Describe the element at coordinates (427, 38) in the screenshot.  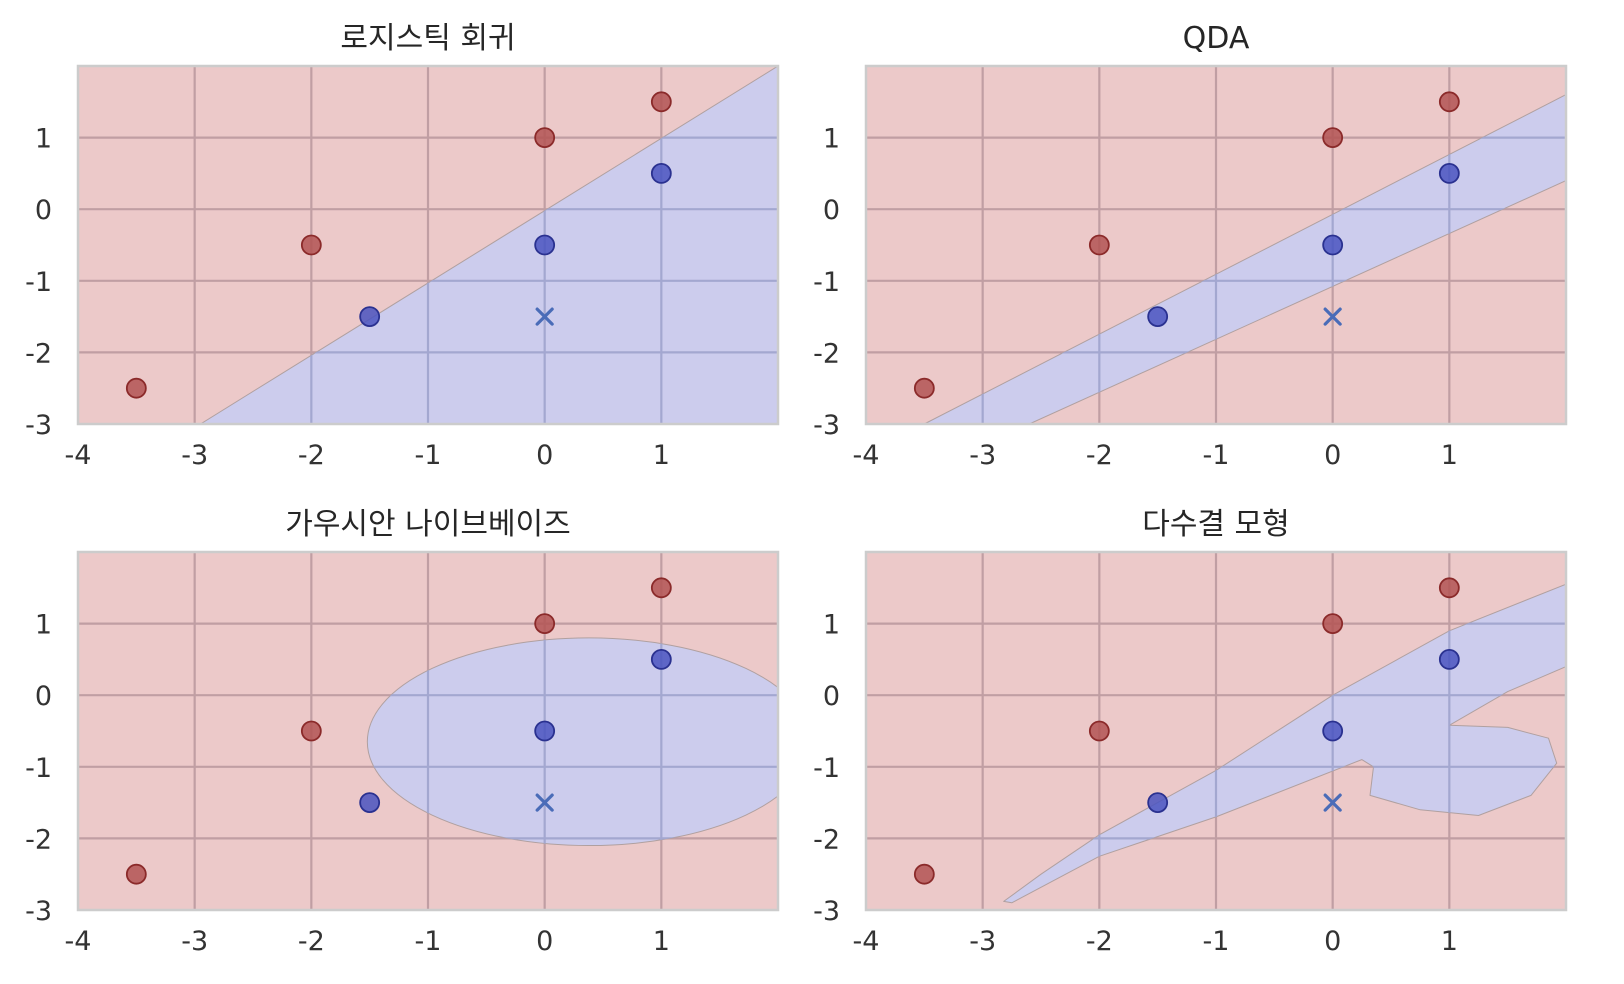
I see `panel-title: 로지스틱 회귀` at that location.